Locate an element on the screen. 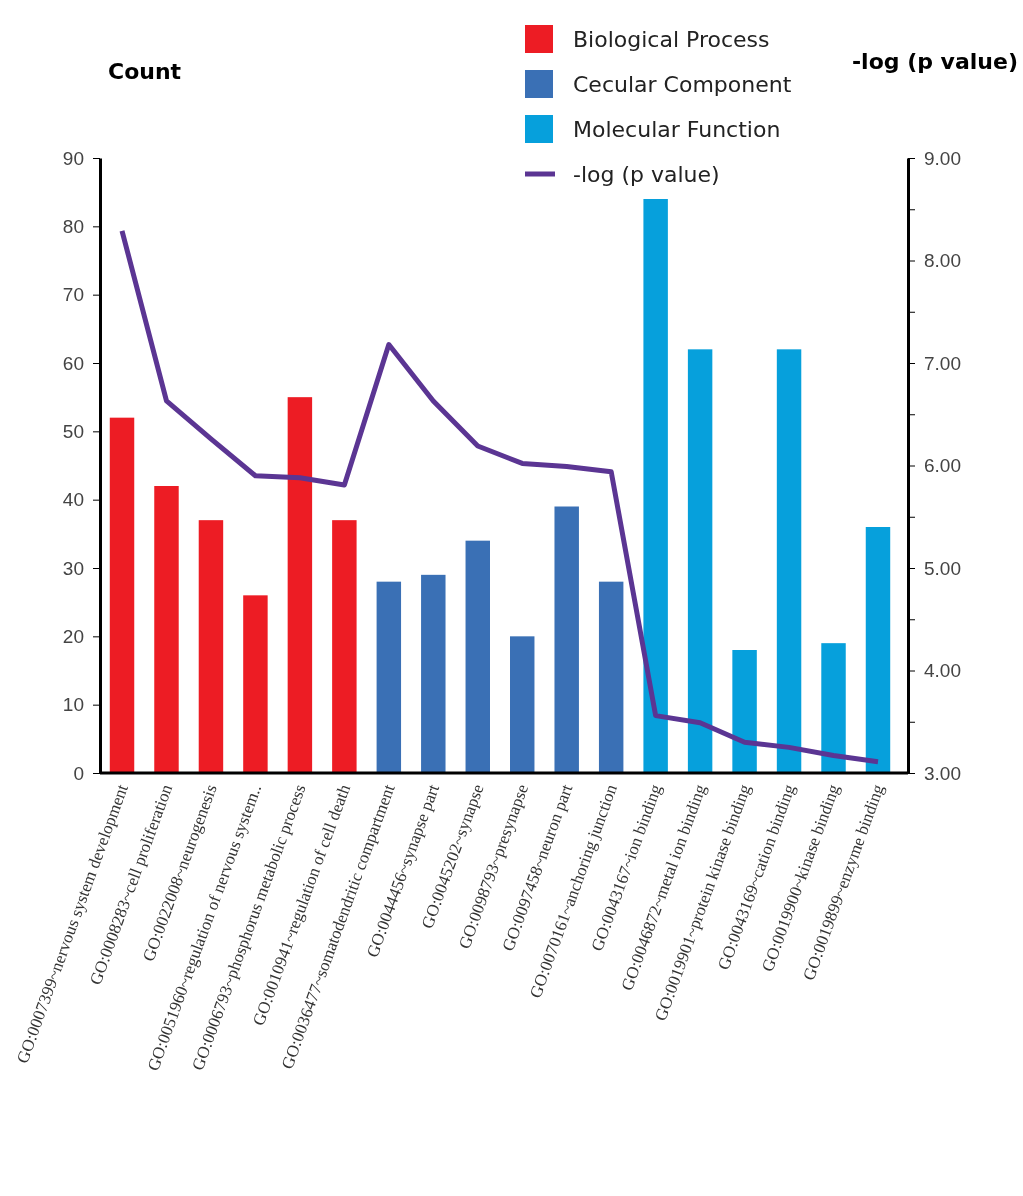  y-tick-label: 50 is located at coordinates (73, 431).